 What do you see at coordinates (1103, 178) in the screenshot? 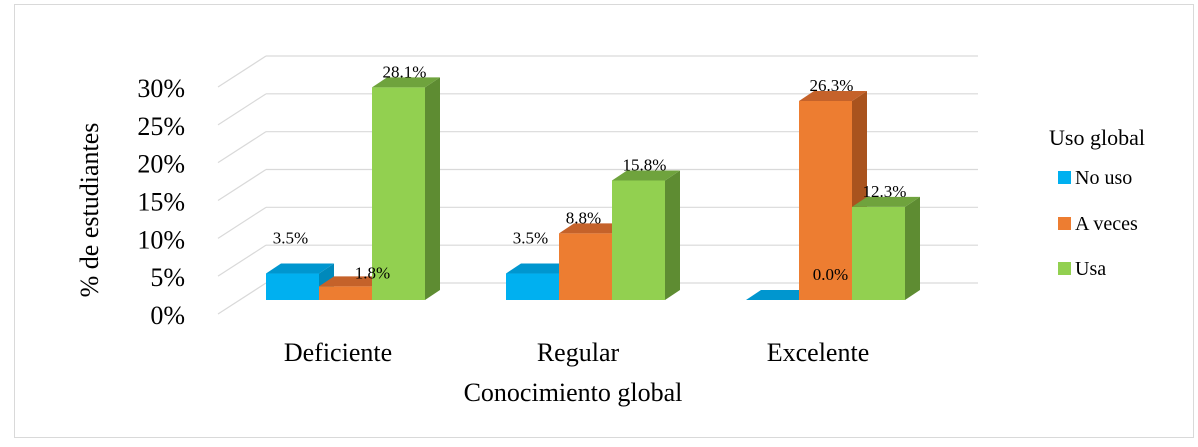
I see `legend-label: No uso` at bounding box center [1103, 178].